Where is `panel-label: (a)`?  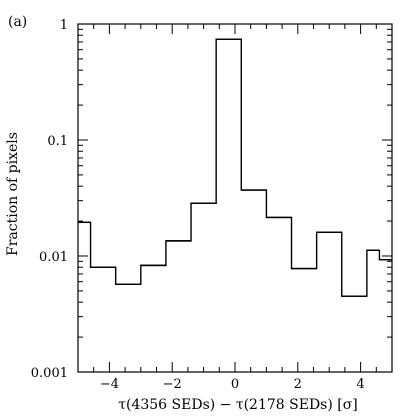 panel-label: (a) is located at coordinates (17, 22).